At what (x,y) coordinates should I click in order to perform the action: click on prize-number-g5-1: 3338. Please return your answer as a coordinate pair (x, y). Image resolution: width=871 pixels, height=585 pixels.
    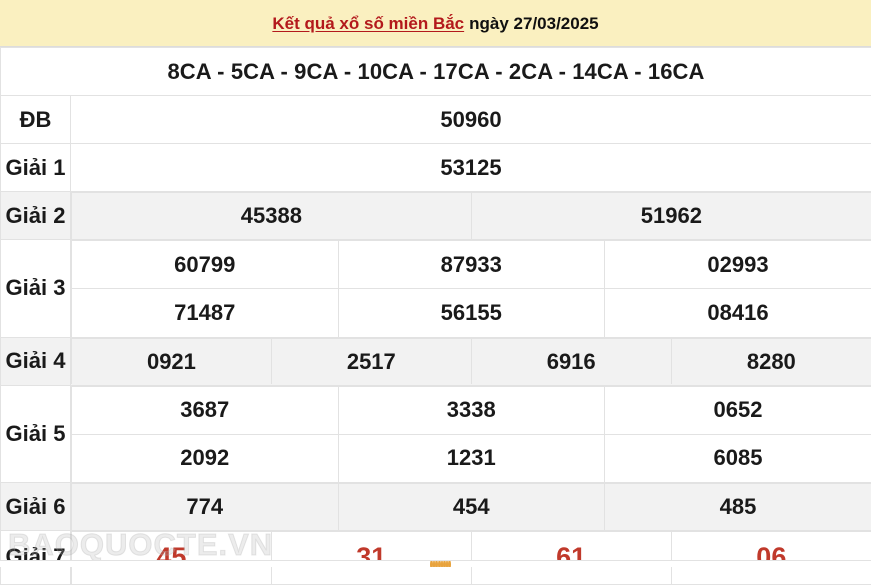
    Looking at the image, I should click on (471, 410).